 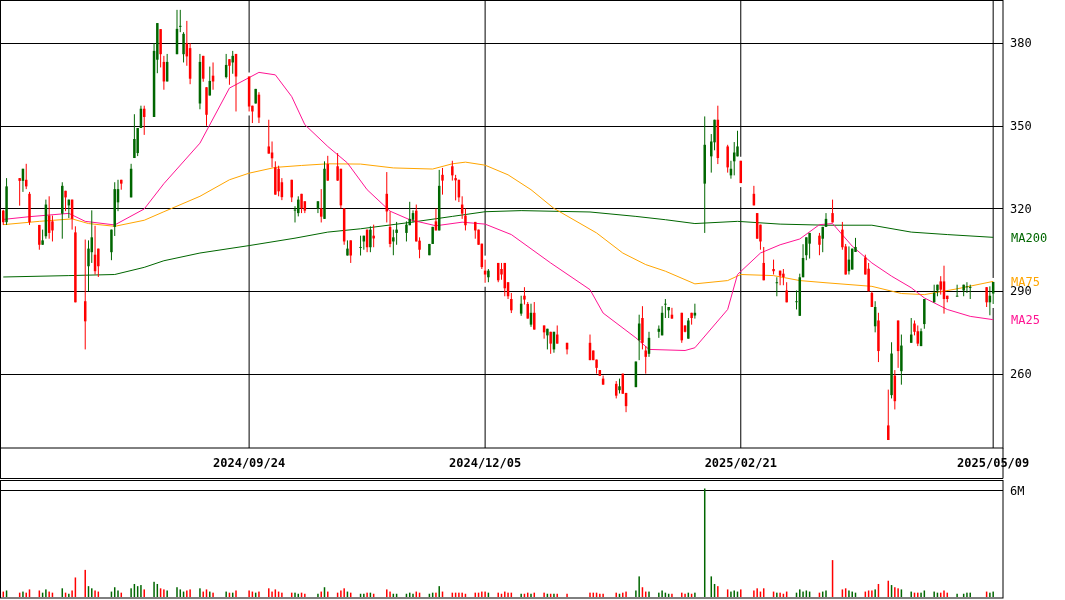 I want to click on x-tick-label: 2025/02/21, so click(x=740, y=463).